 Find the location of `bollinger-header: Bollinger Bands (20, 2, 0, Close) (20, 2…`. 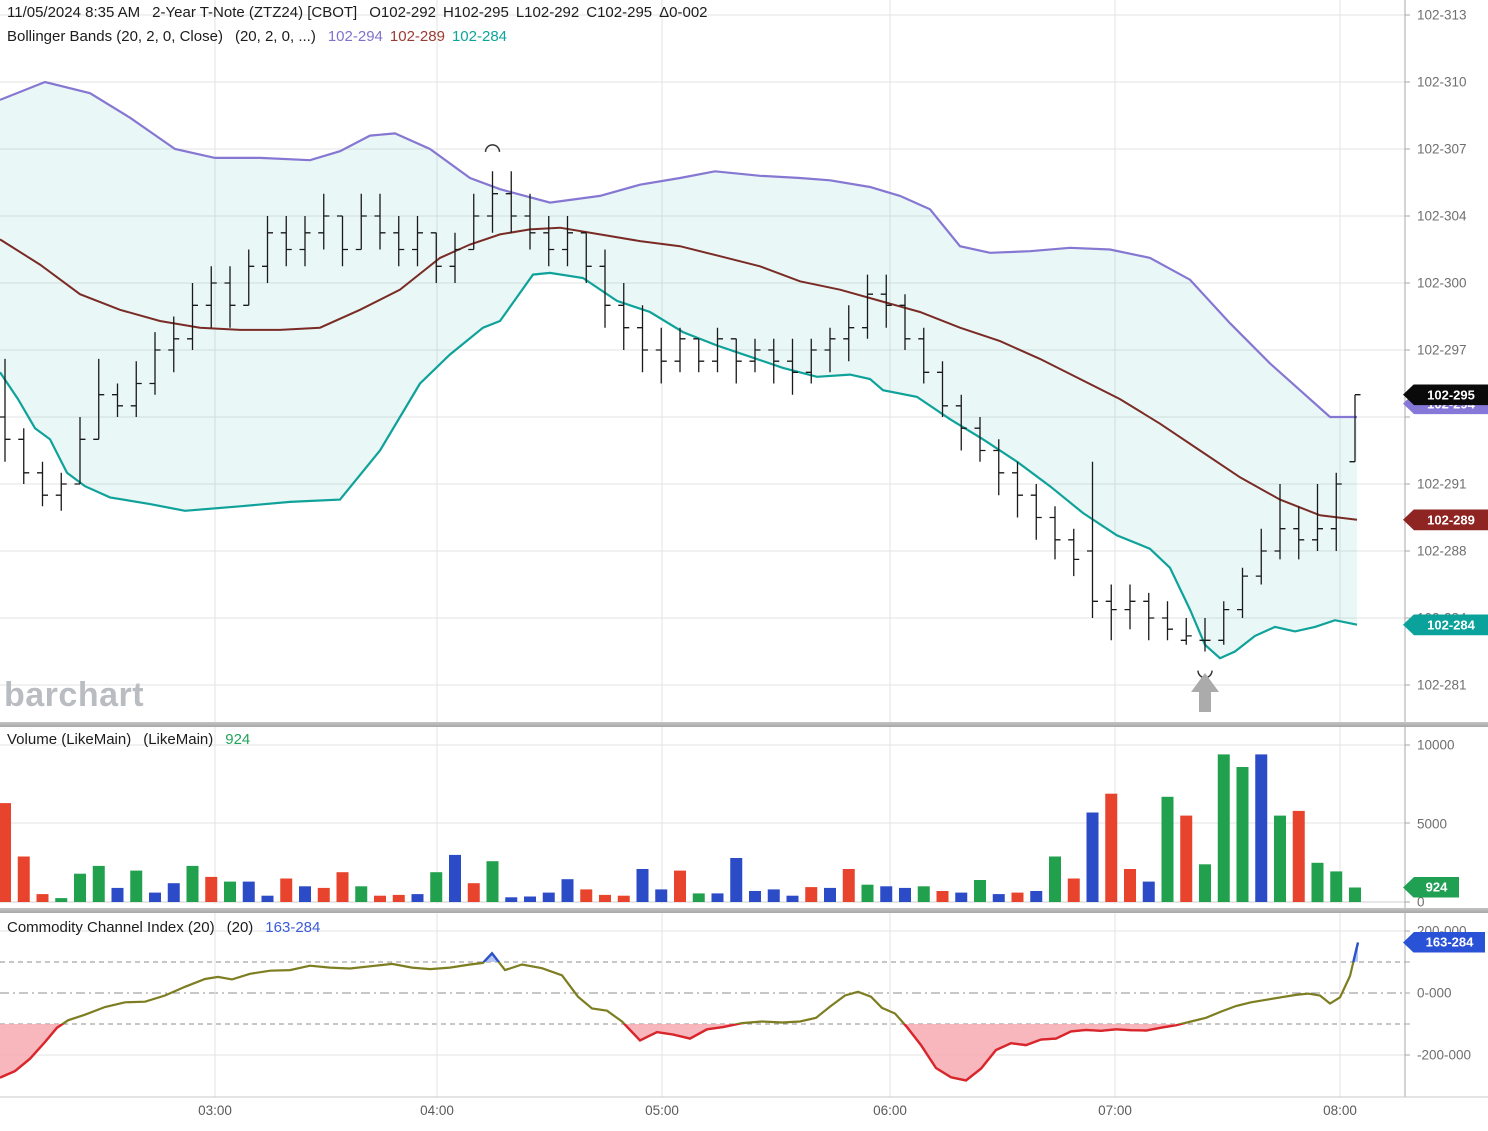

bollinger-header: Bollinger Bands (20, 2, 0, Close) (20, 2… is located at coordinates (257, 36).